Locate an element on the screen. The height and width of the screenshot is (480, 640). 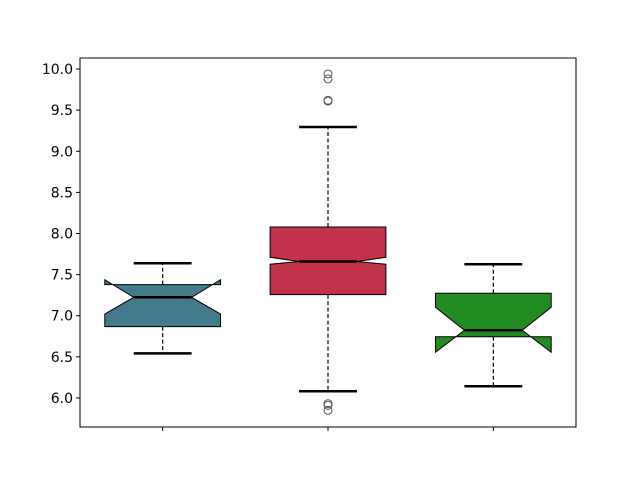
y-tick-label: 7.5 is located at coordinates (62, 276).